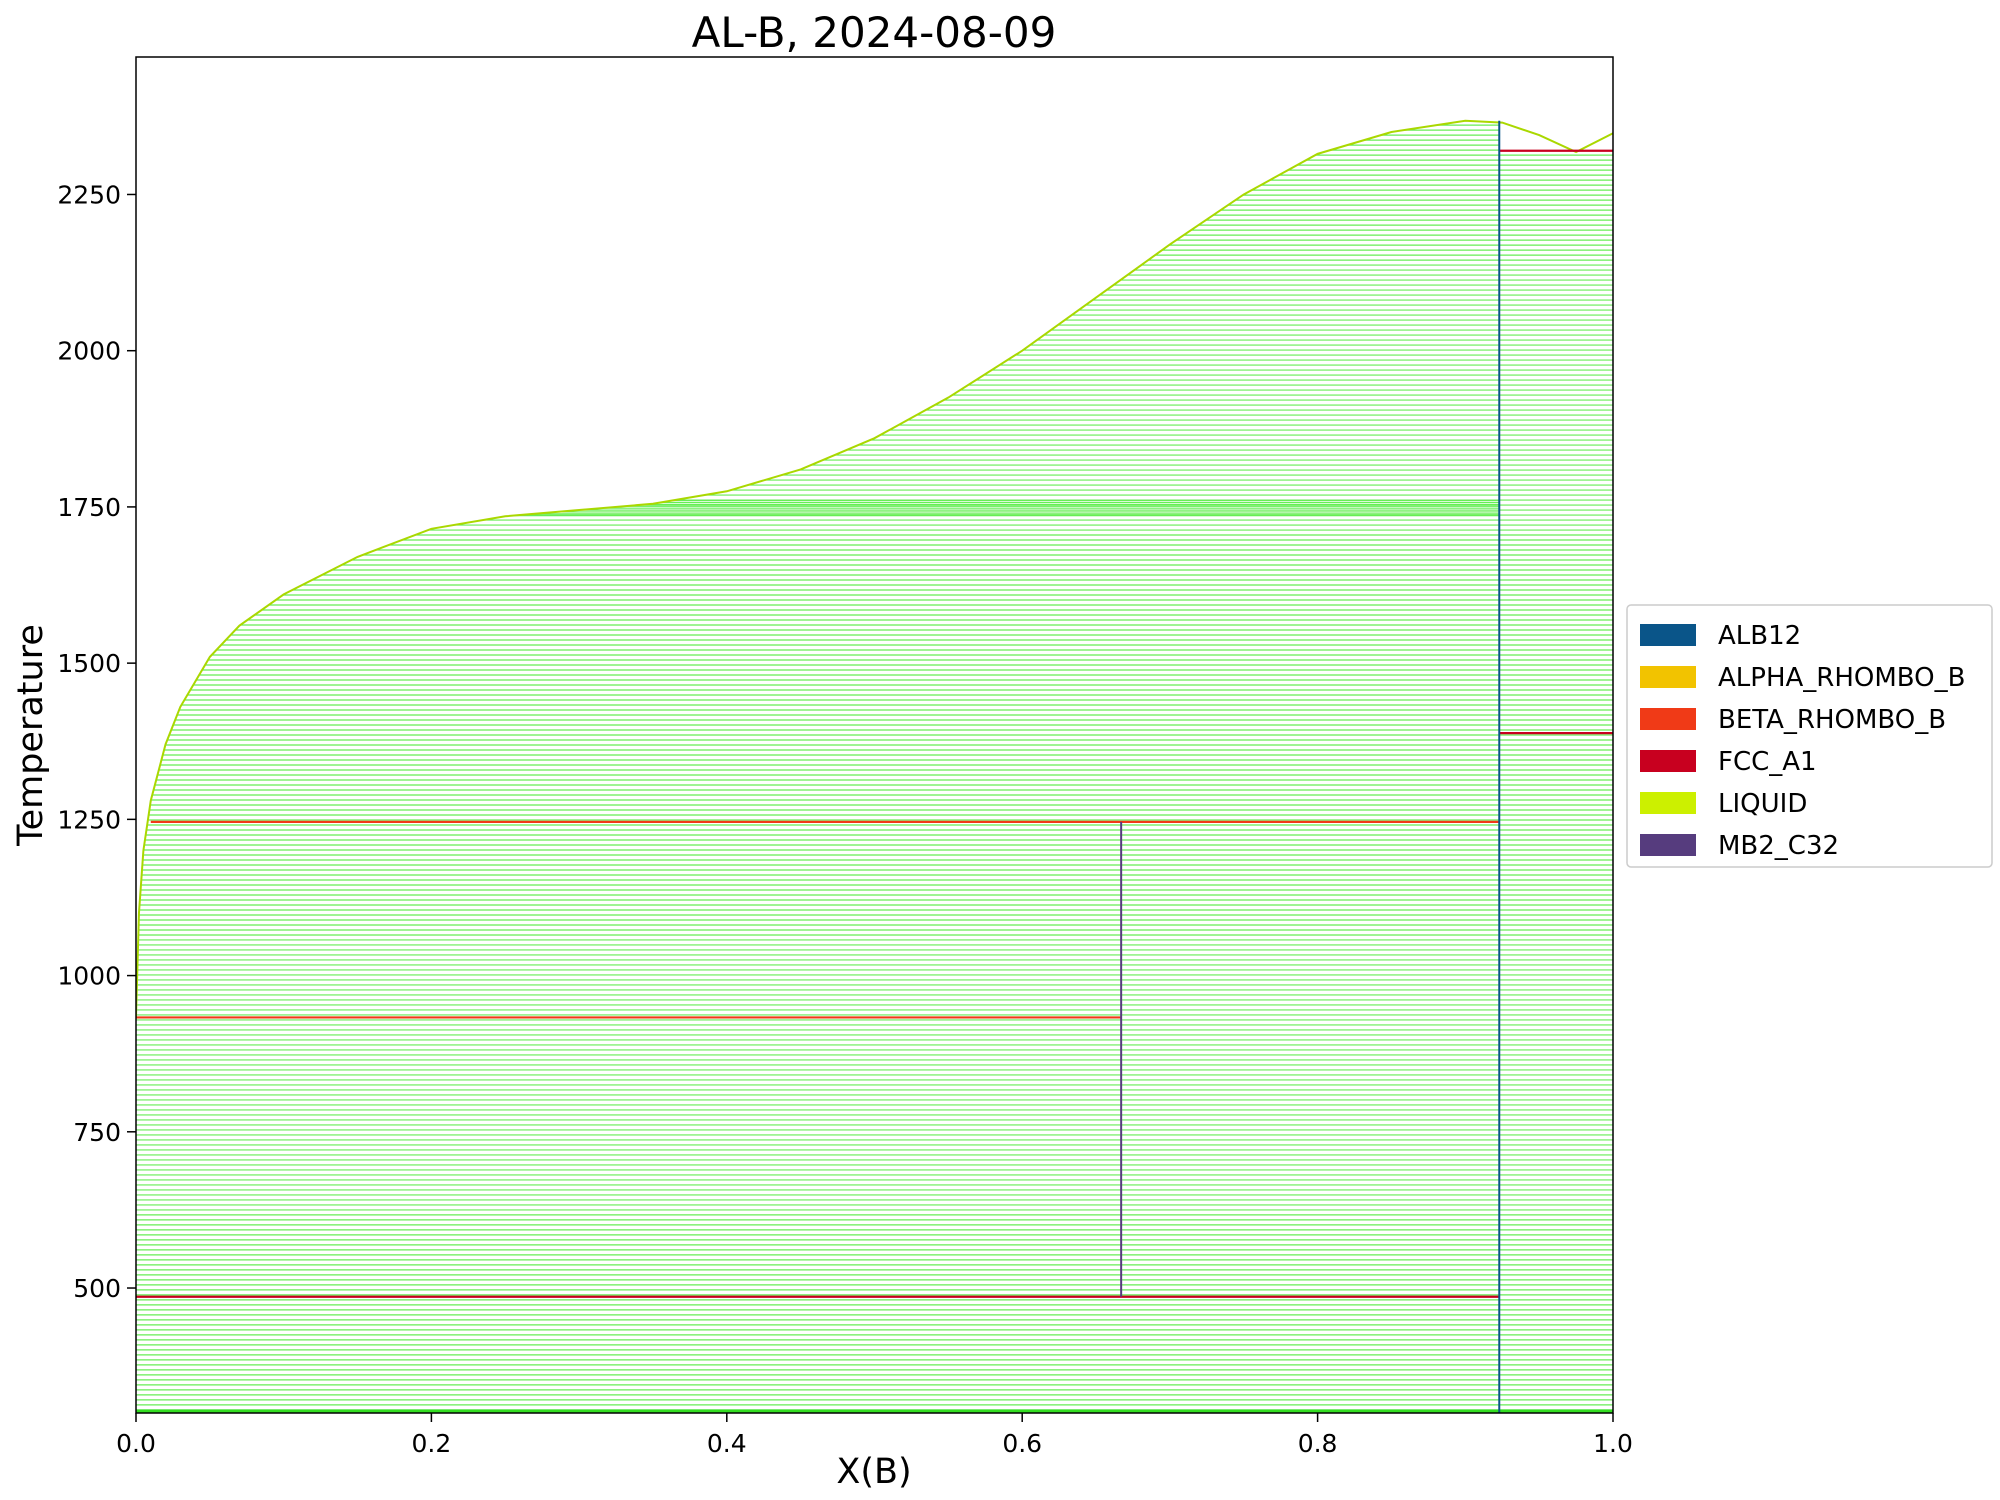 The height and width of the screenshot is (1500, 2000). I want to click on legend-frame, so click(1809, 736).